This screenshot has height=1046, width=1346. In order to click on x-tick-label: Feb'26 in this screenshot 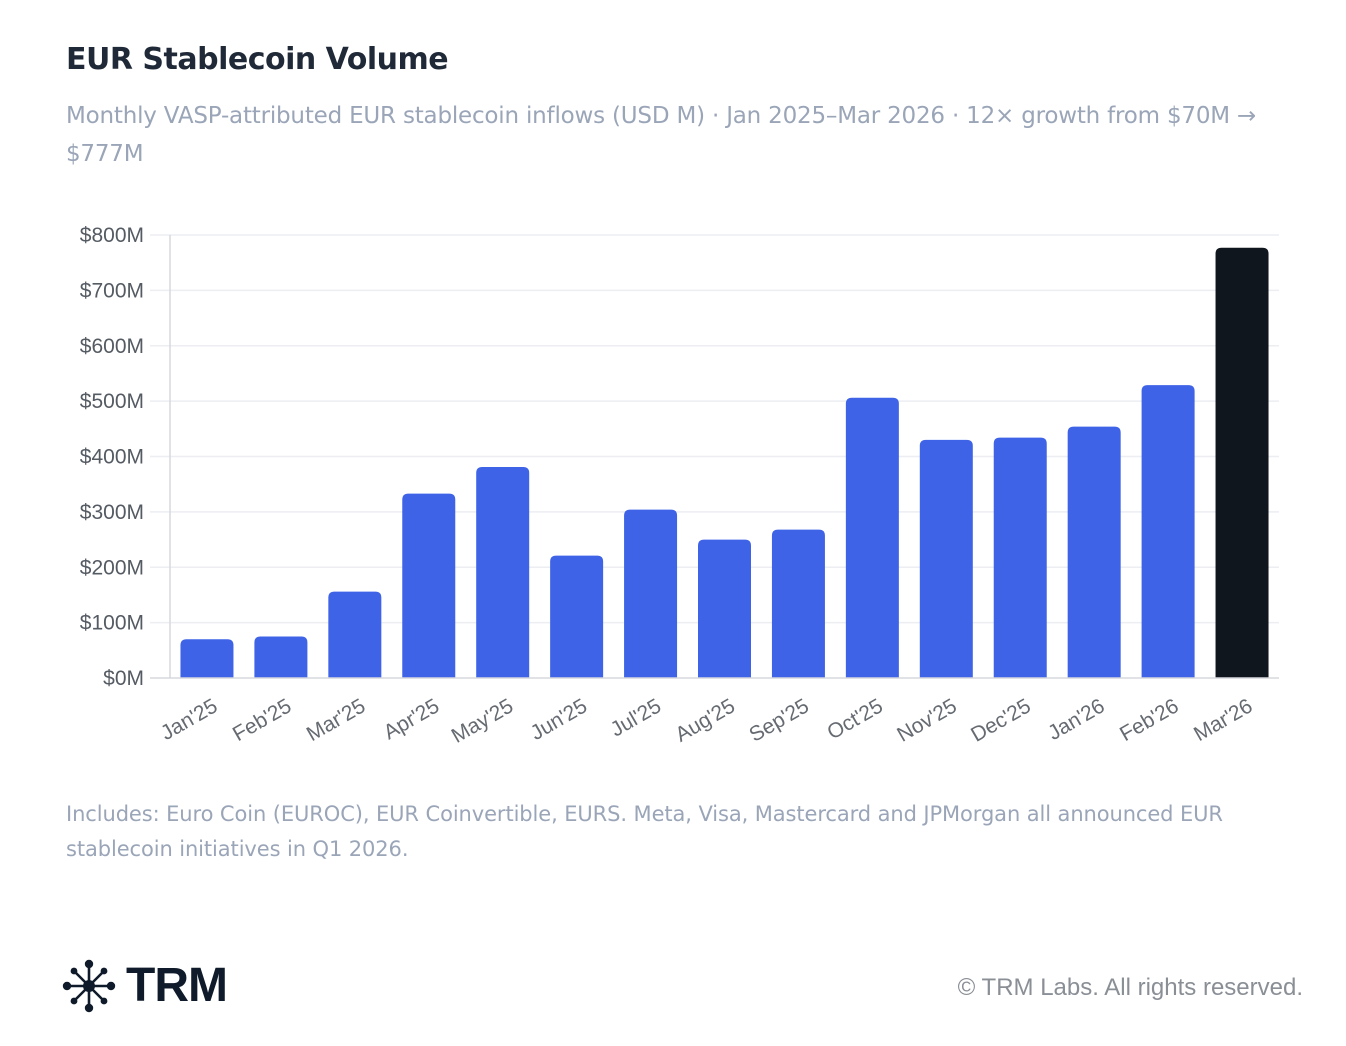, I will do `click(1149, 720)`.